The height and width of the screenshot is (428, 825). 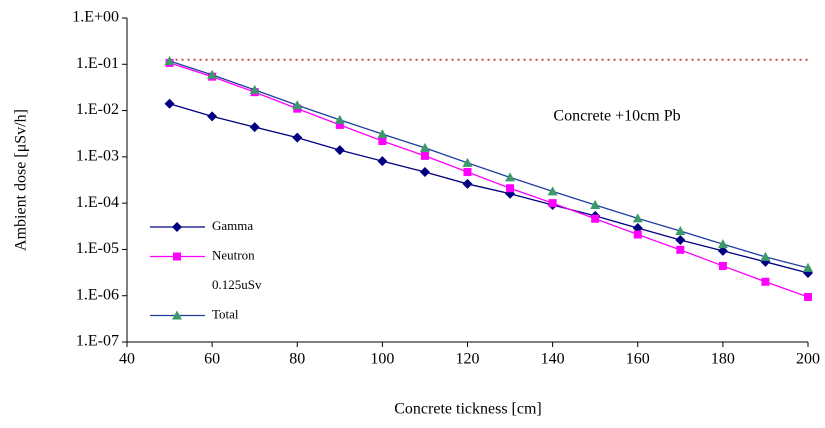 What do you see at coordinates (212, 359) in the screenshot?
I see `x-tick-label: 60` at bounding box center [212, 359].